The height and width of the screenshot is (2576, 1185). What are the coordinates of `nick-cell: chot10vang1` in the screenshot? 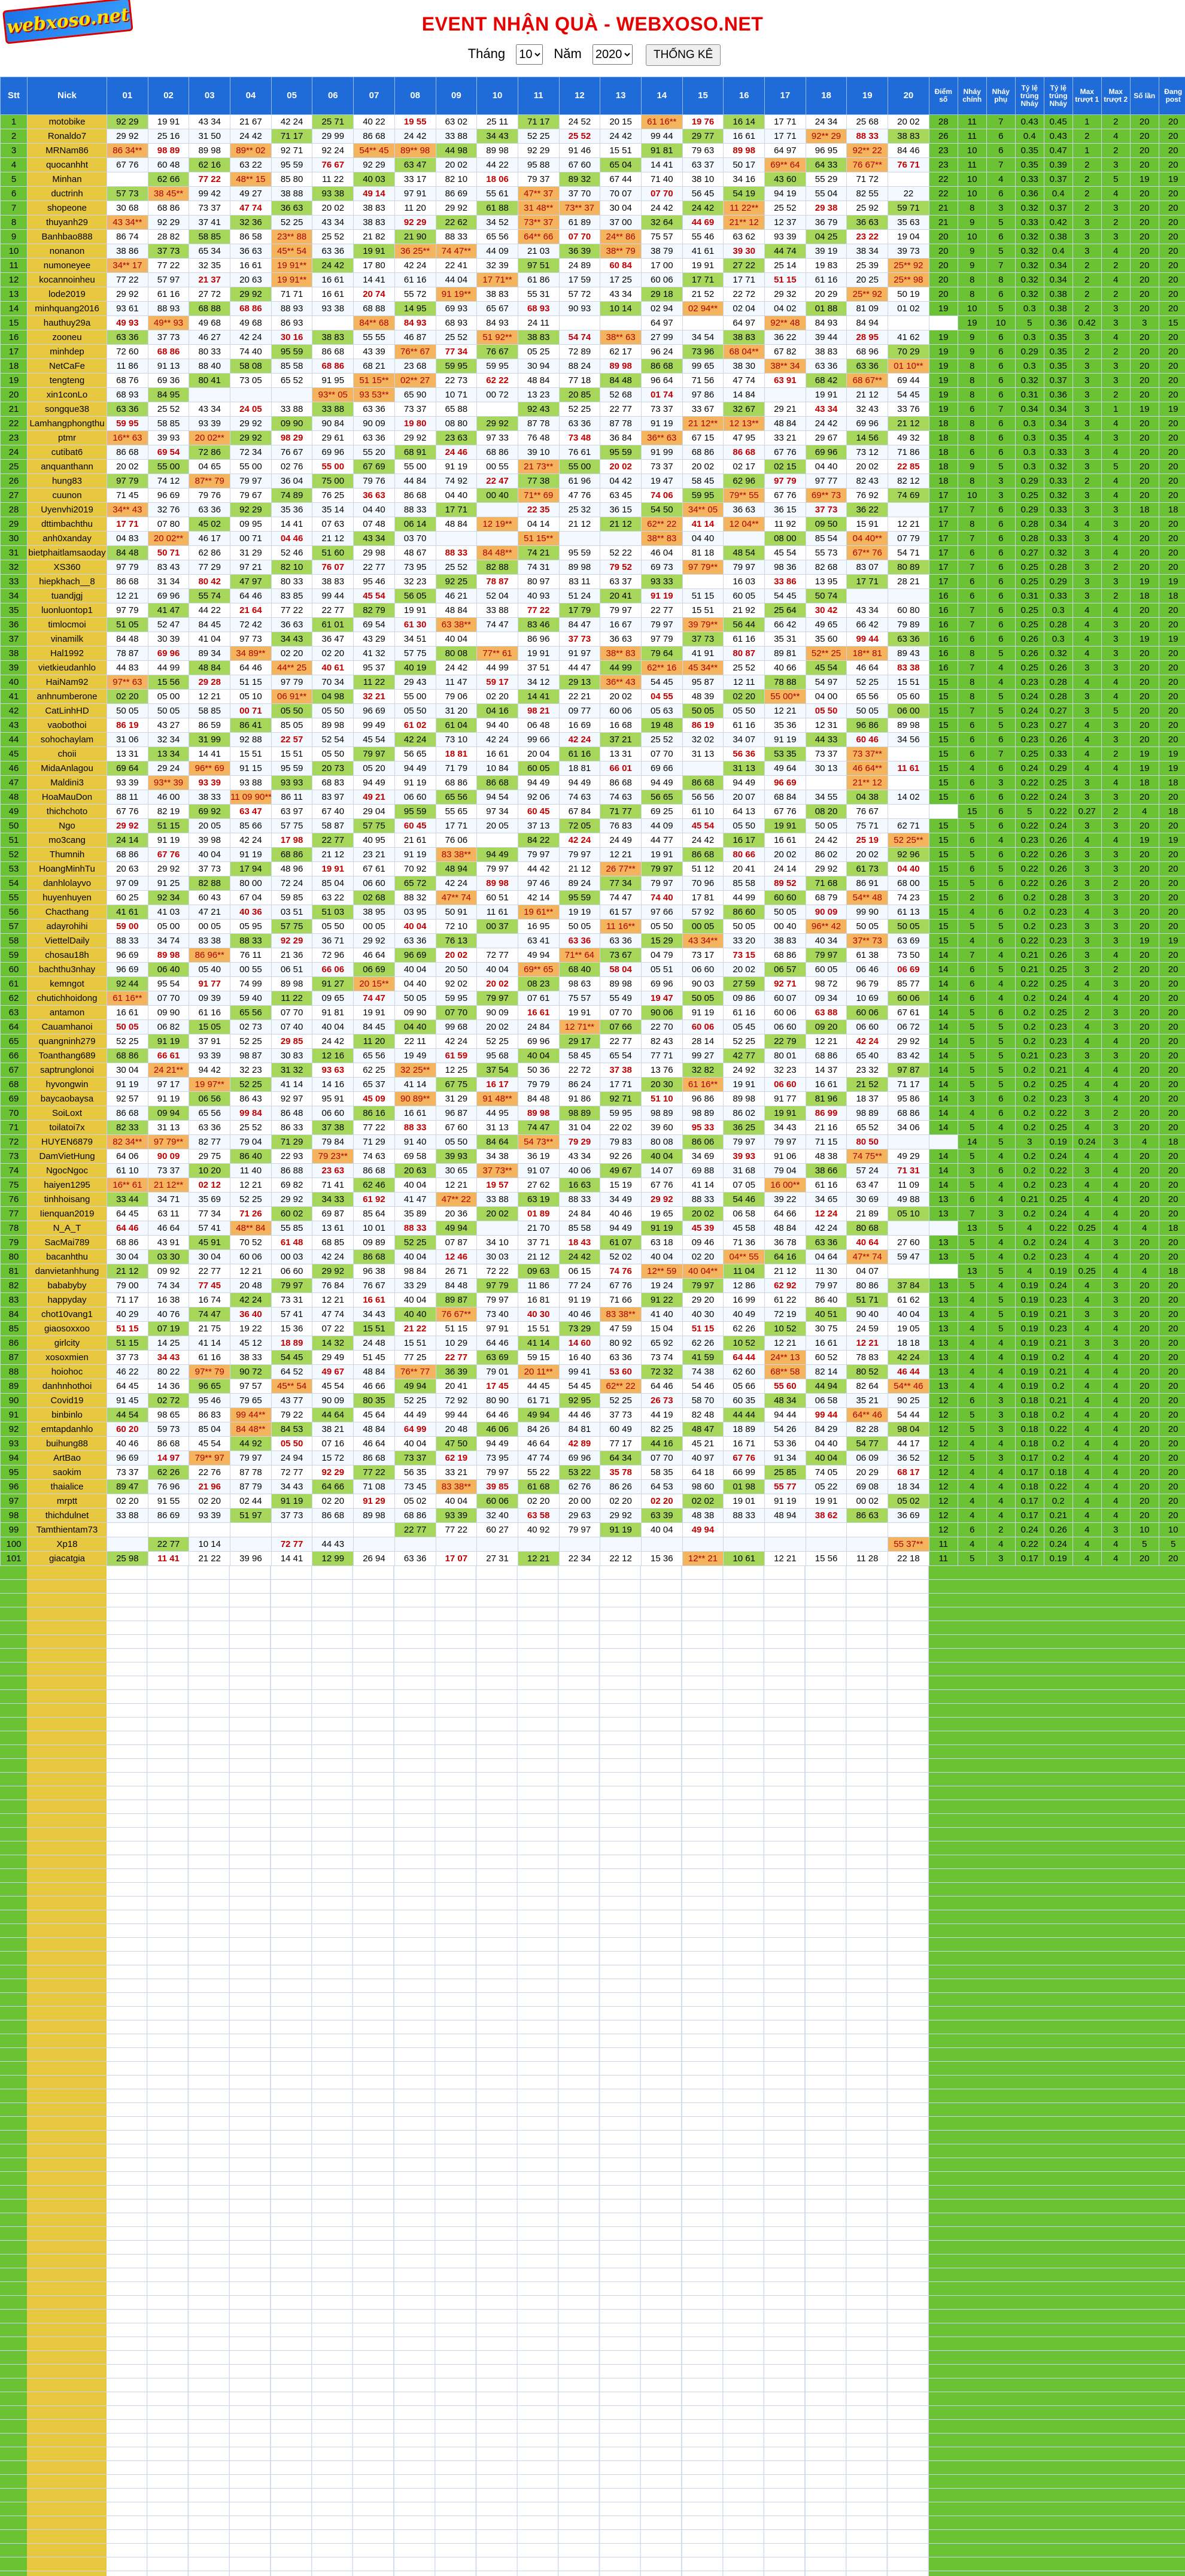 It's located at (67, 1314).